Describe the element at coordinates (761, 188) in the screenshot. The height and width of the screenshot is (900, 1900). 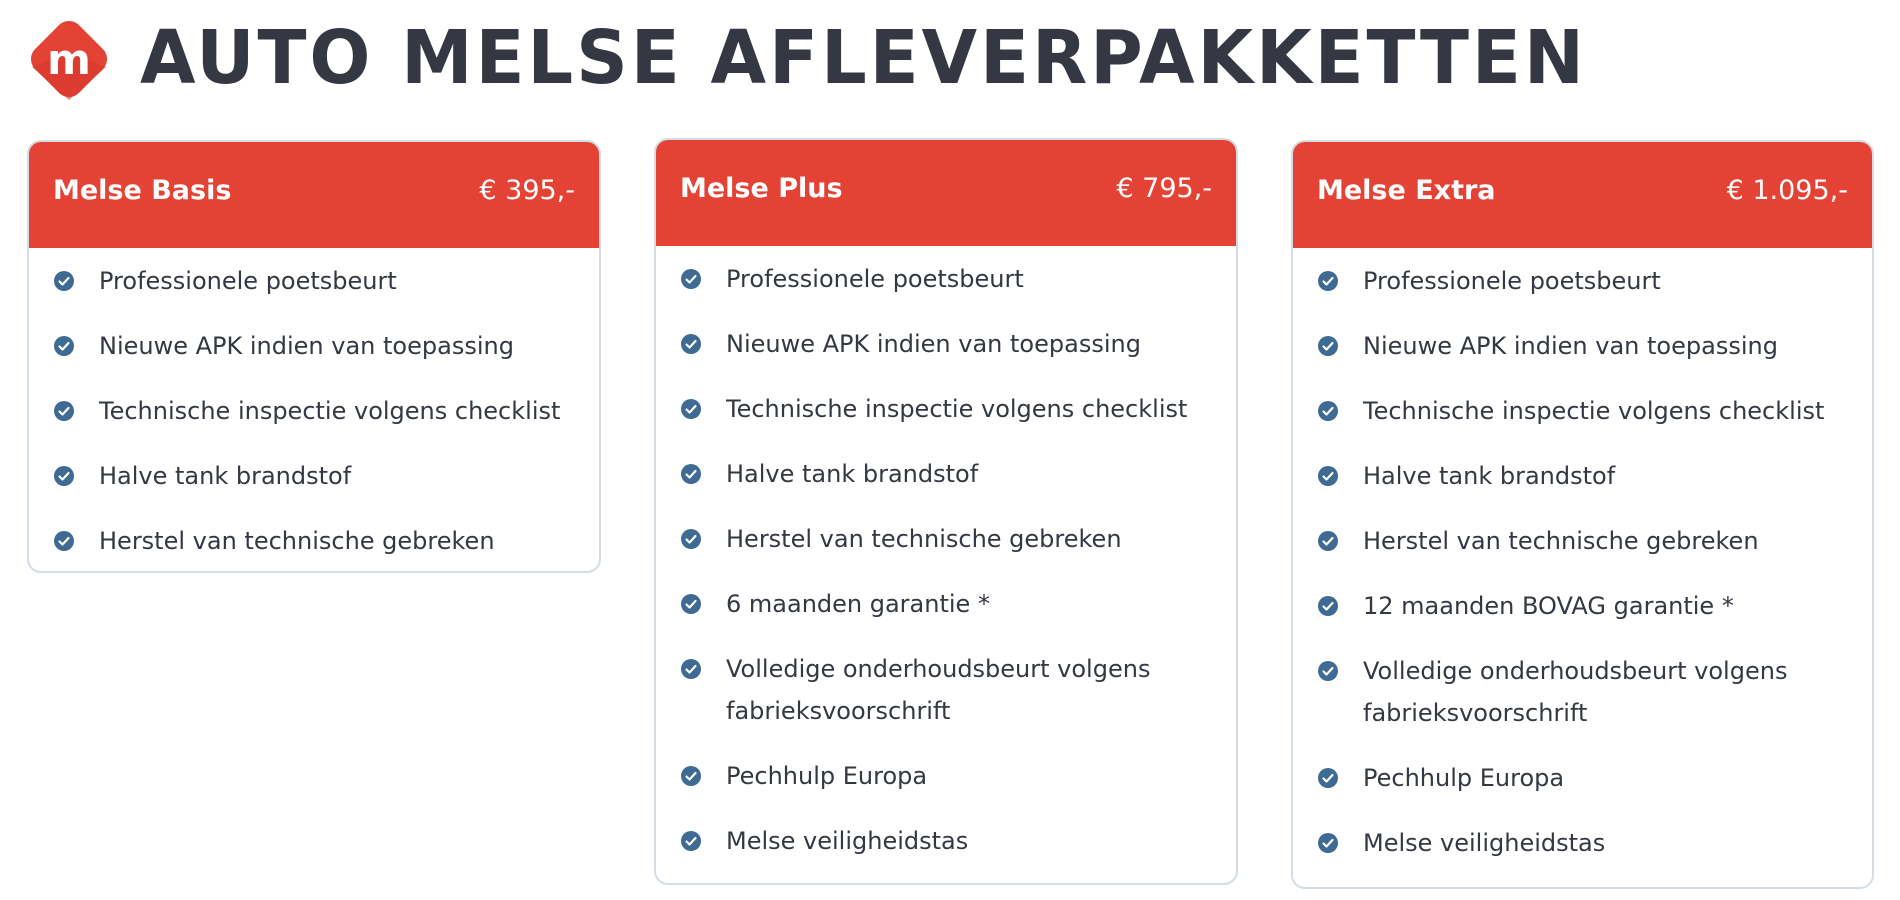
I see `plan-name: Melse Plus` at that location.